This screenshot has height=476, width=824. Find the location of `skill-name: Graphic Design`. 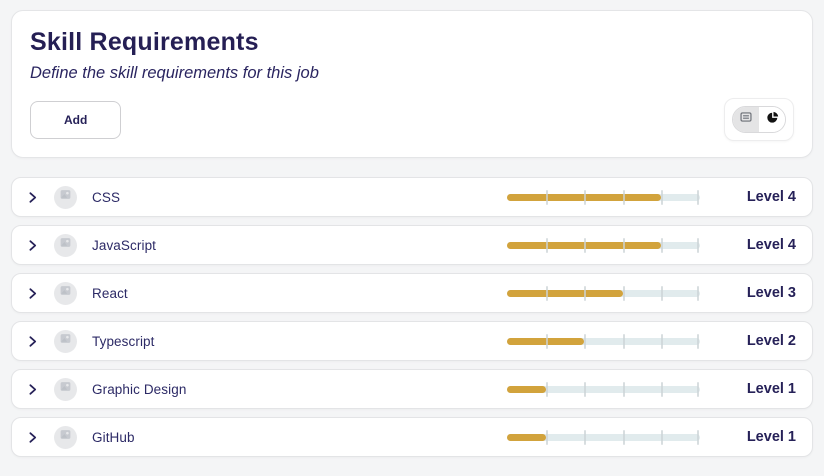

skill-name: Graphic Design is located at coordinates (139, 389).